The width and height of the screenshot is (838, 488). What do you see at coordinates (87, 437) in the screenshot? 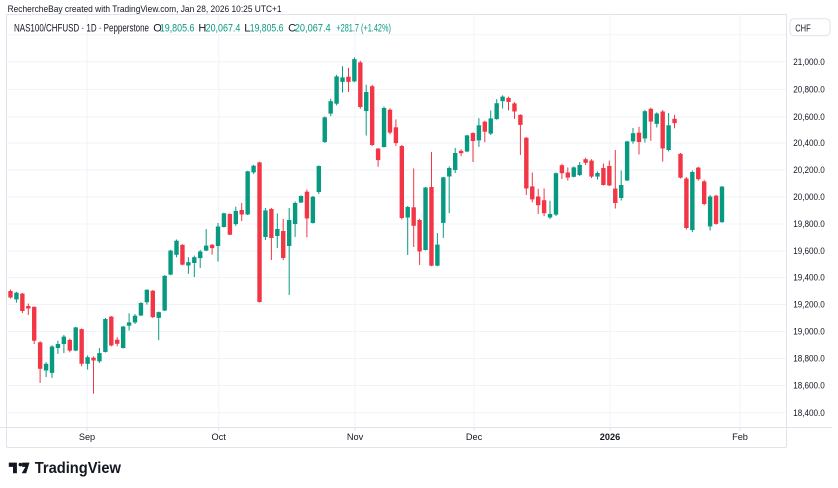
I see `svg-text: Sep` at bounding box center [87, 437].